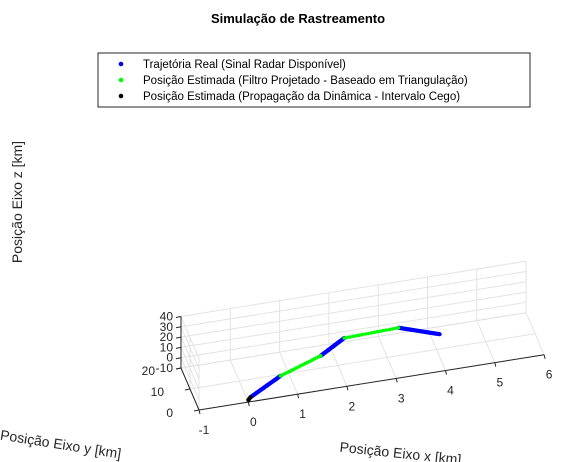  What do you see at coordinates (149, 371) in the screenshot?
I see `y-tick-label: 20` at bounding box center [149, 371].